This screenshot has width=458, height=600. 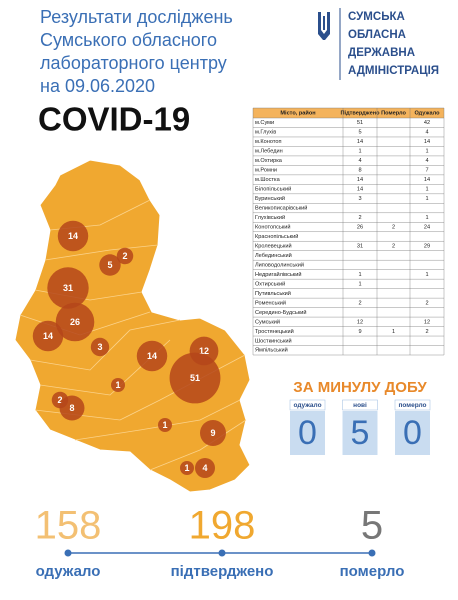 I want to click on table-row-name: Конотопський, so click(x=273, y=227).